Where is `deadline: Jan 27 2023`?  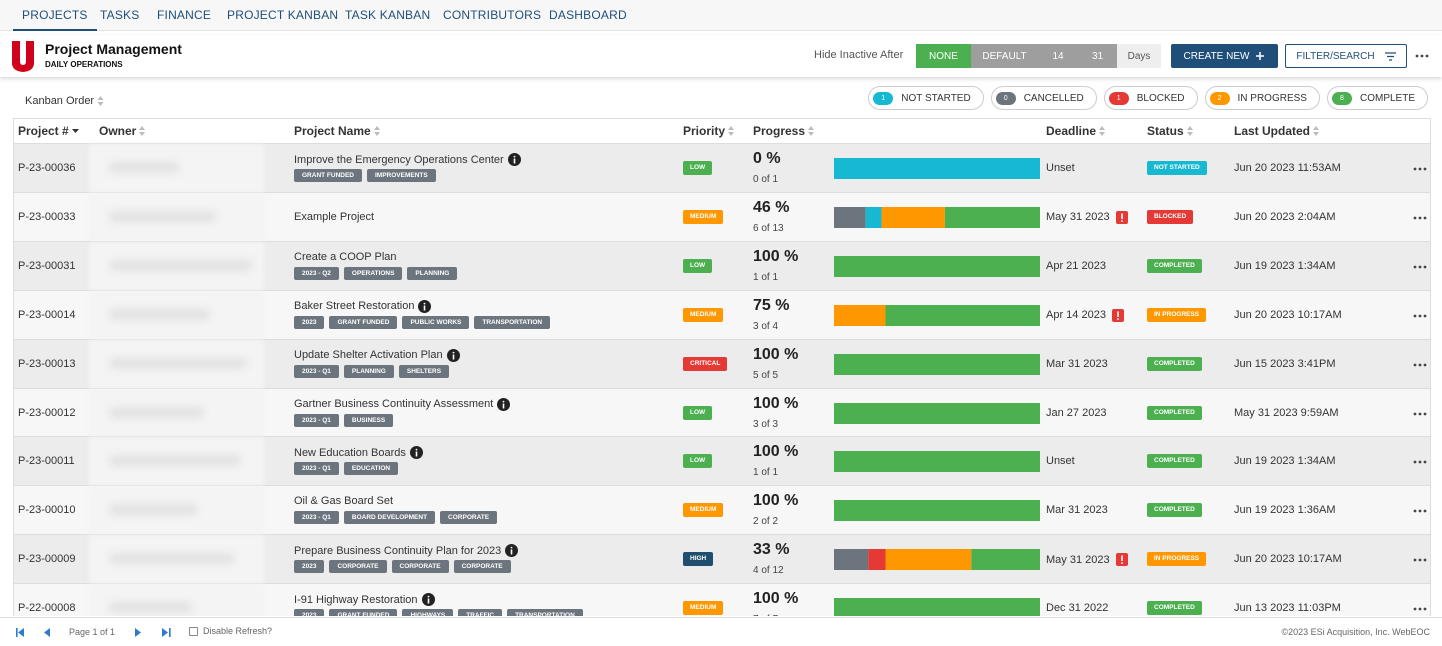 deadline: Jan 27 2023 is located at coordinates (1076, 412).